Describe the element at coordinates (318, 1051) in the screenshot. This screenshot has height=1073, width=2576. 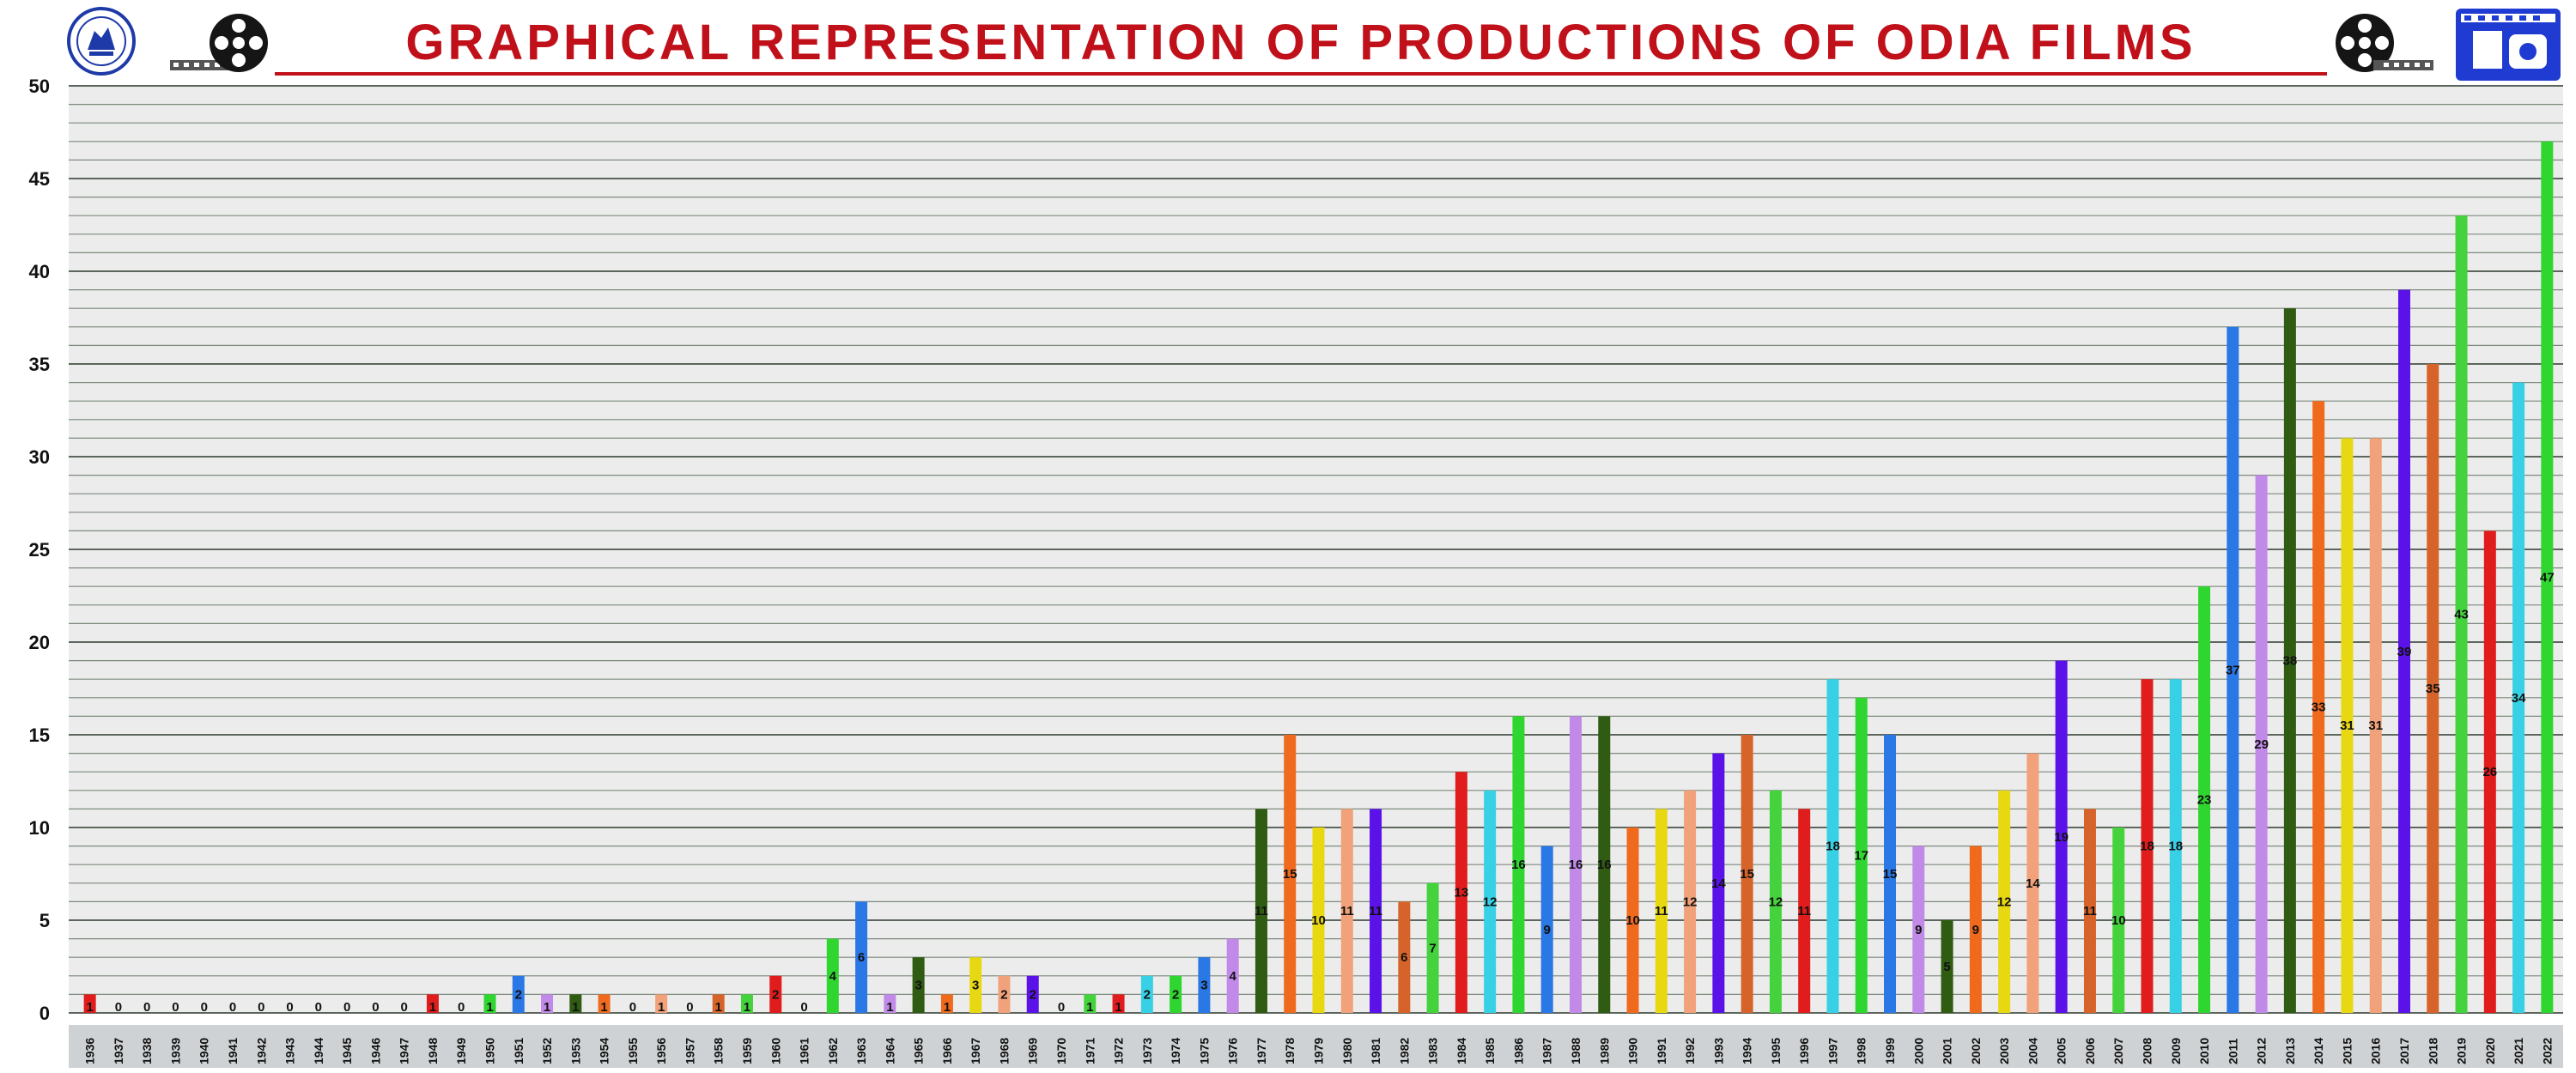
I see `x-tick-label: 1944` at that location.